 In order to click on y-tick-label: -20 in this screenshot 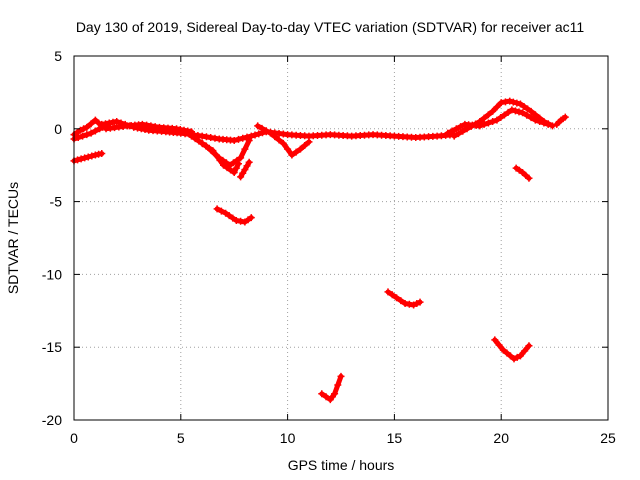, I will do `click(52, 420)`.